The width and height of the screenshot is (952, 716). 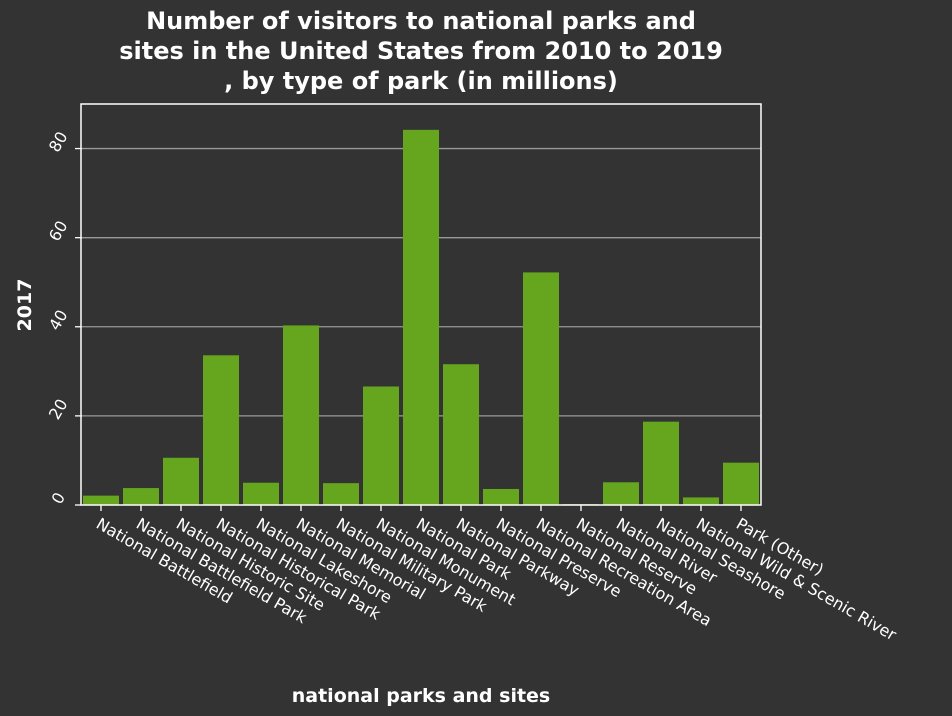 What do you see at coordinates (58, 319) in the screenshot?
I see `y-tick-label: 40` at bounding box center [58, 319].